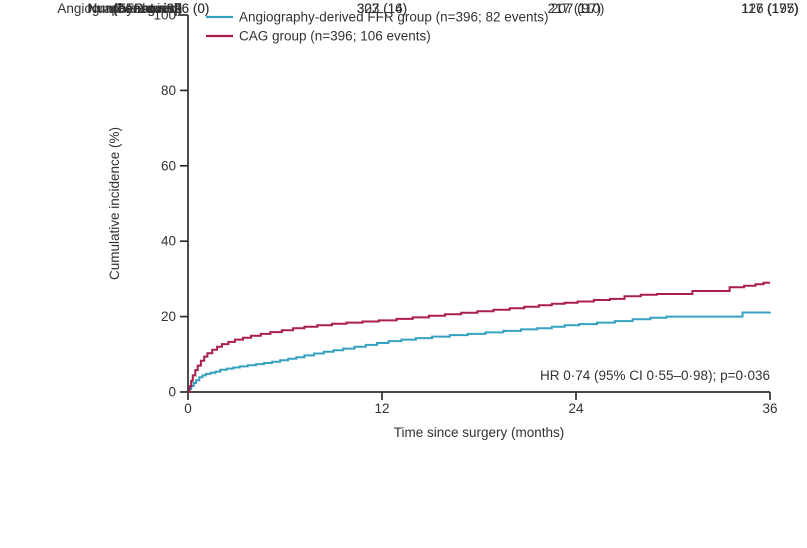 The height and width of the screenshot is (548, 807). Describe the element at coordinates (479, 352) in the screenshot. I see `ffr-group-curve` at that location.